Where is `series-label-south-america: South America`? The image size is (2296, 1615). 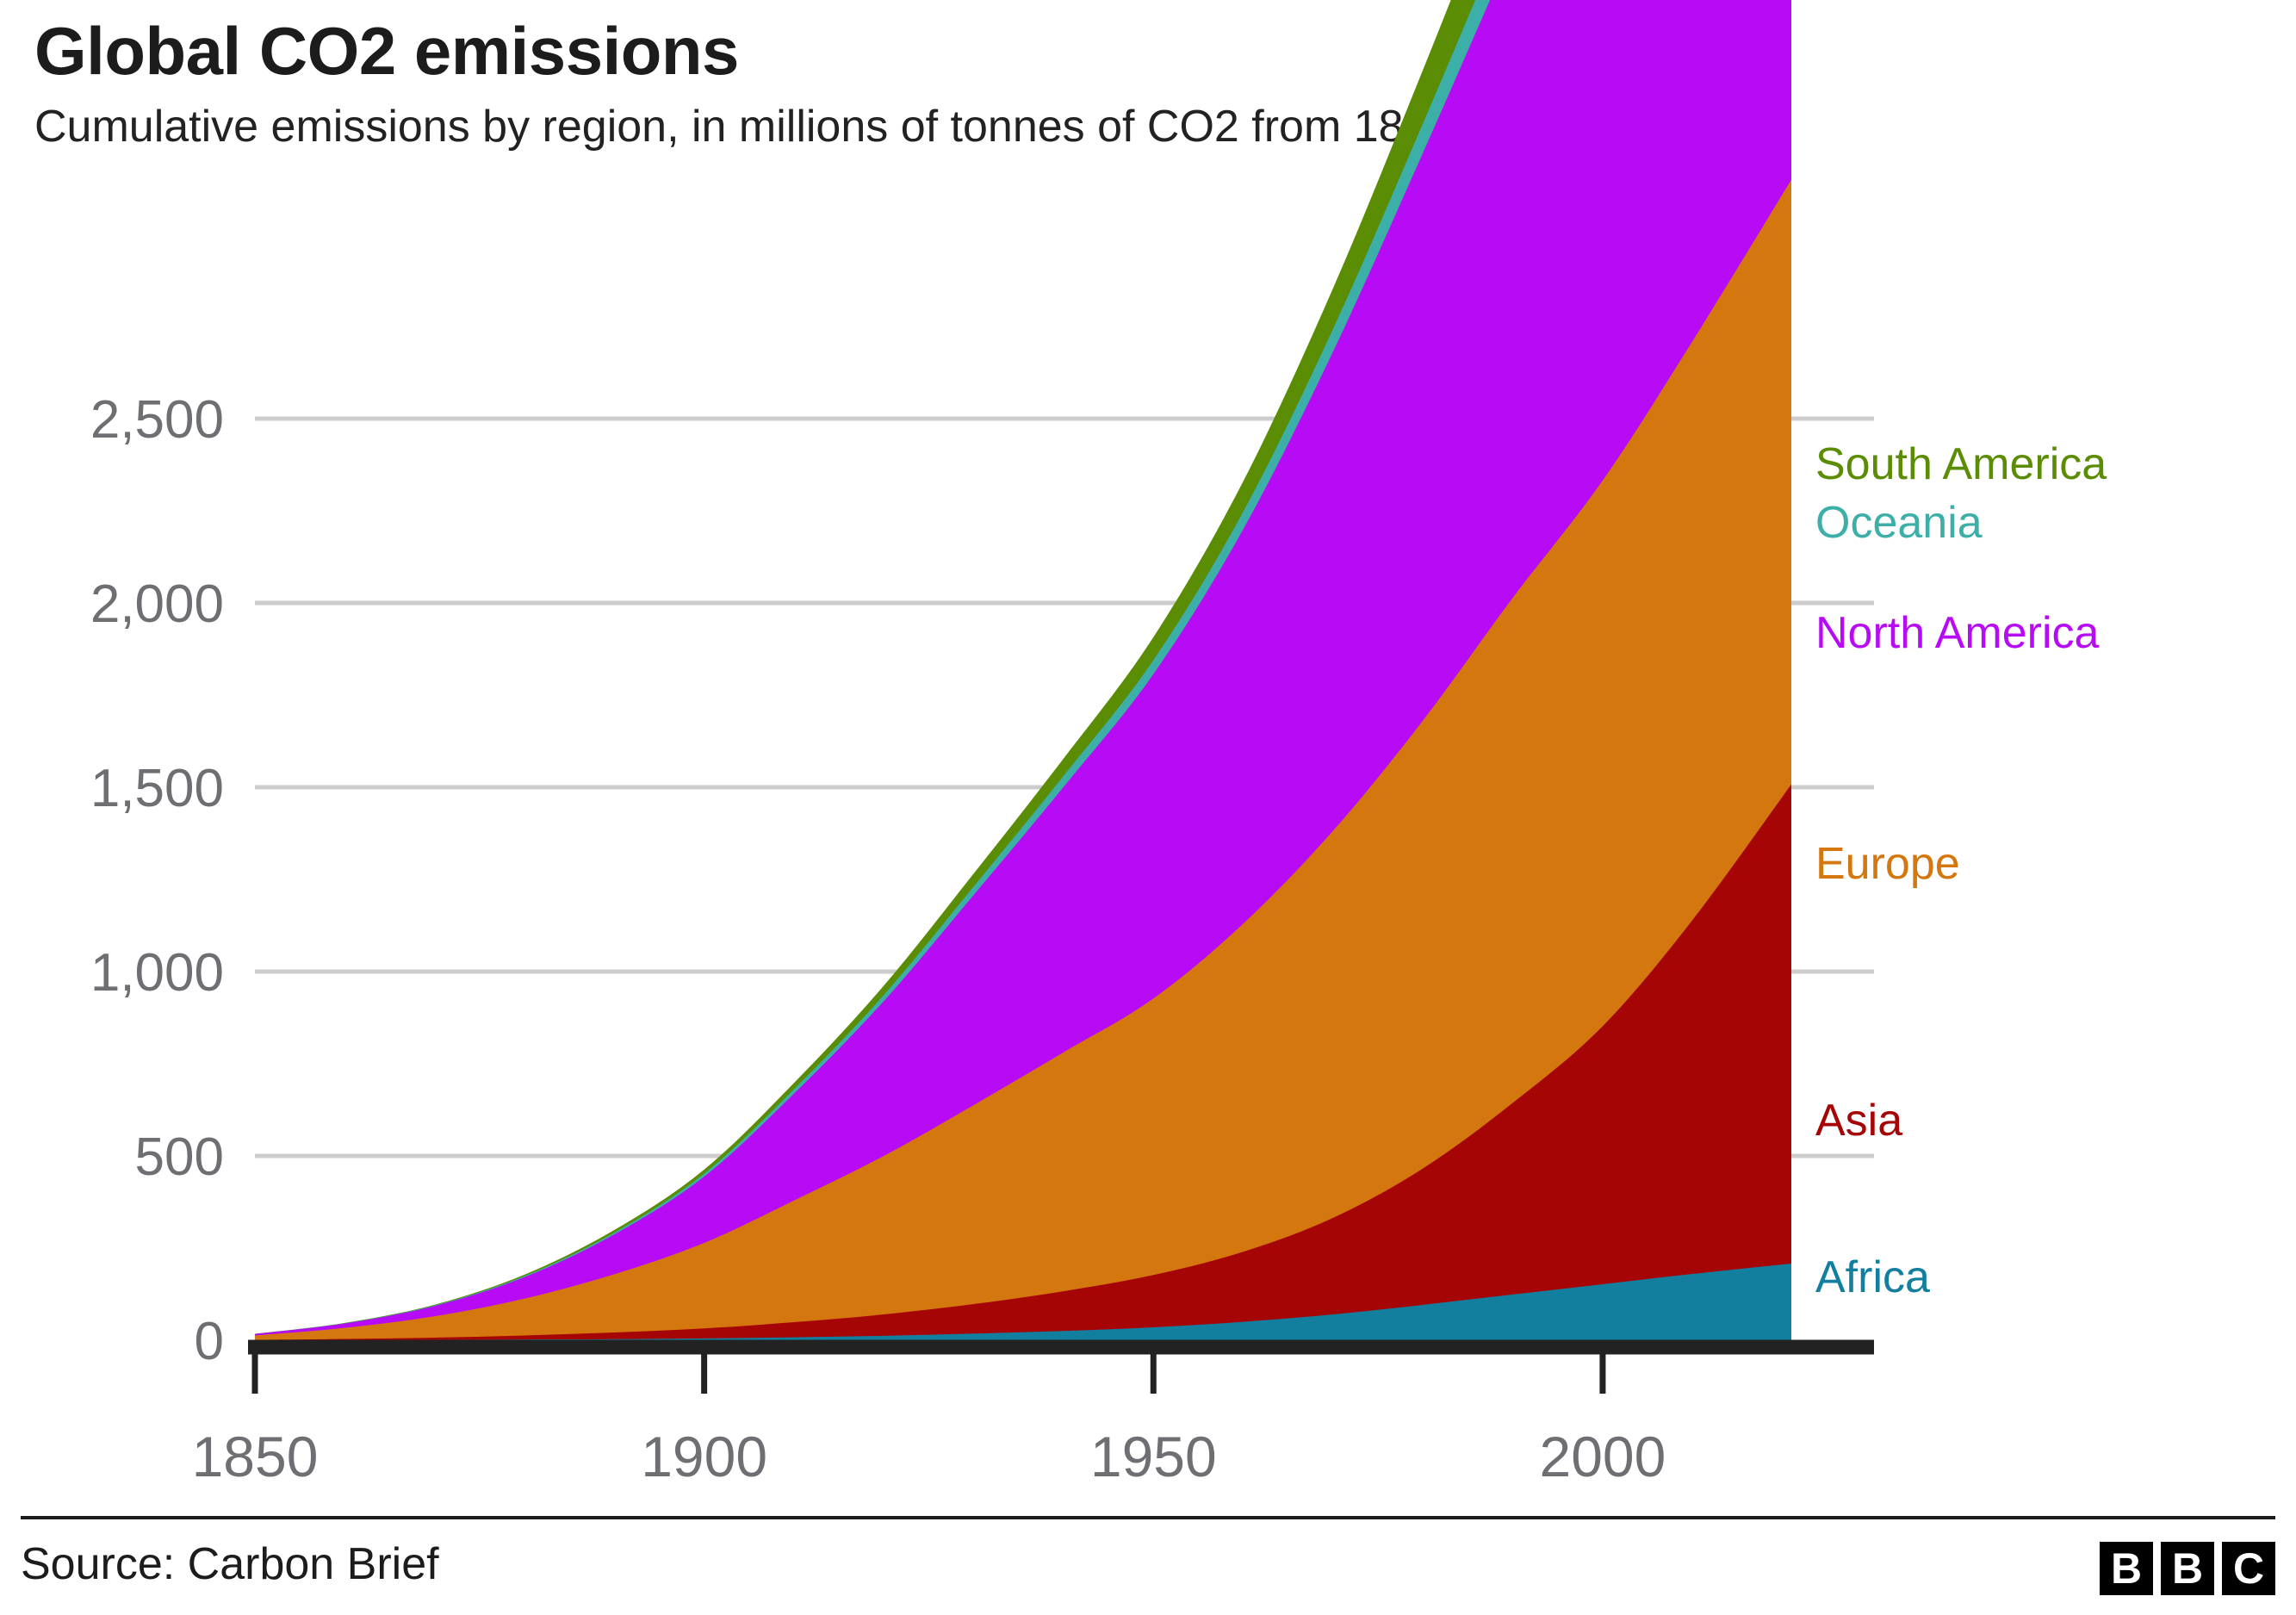 series-label-south-america: South America is located at coordinates (1961, 464).